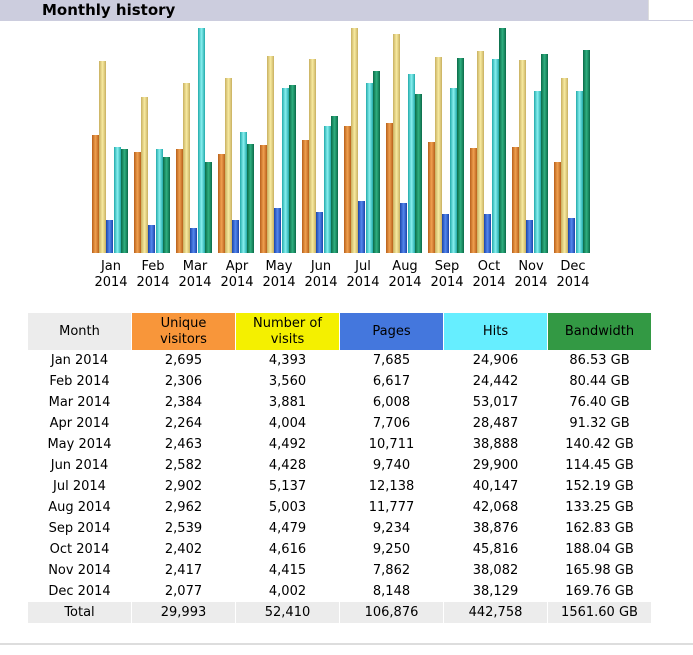  What do you see at coordinates (183, 549) in the screenshot?
I see `table-cell: 2,402` at bounding box center [183, 549].